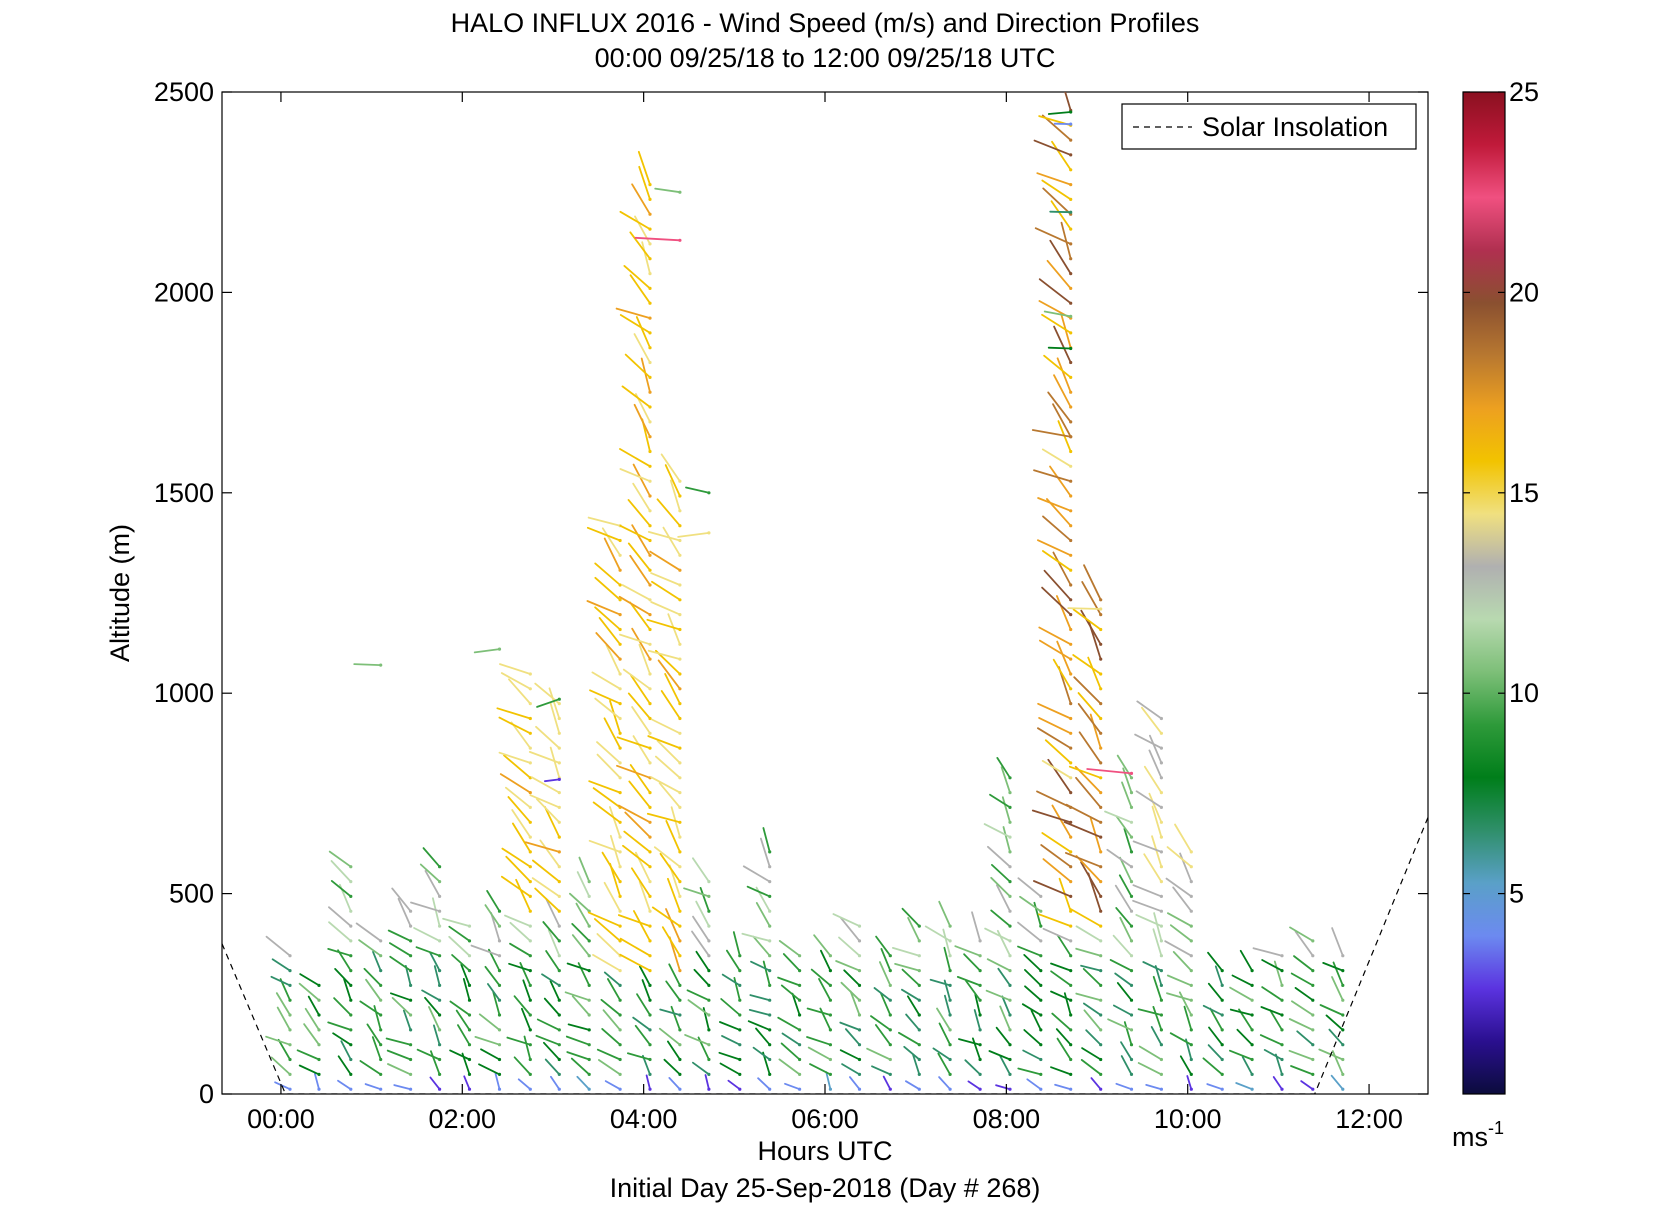 The height and width of the screenshot is (1216, 1679). Describe the element at coordinates (1478, 1135) in the screenshot. I see `colorbar-unit: ms-1` at that location.